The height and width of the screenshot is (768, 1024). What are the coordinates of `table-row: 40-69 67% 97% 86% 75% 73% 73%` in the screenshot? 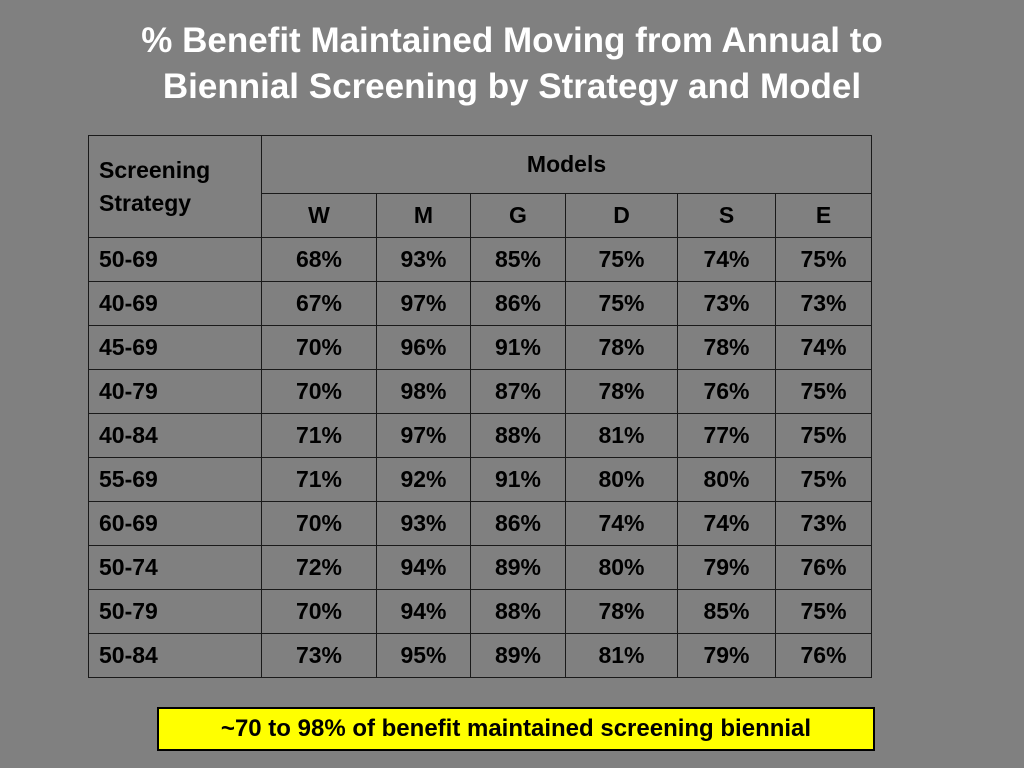 It's located at (480, 303).